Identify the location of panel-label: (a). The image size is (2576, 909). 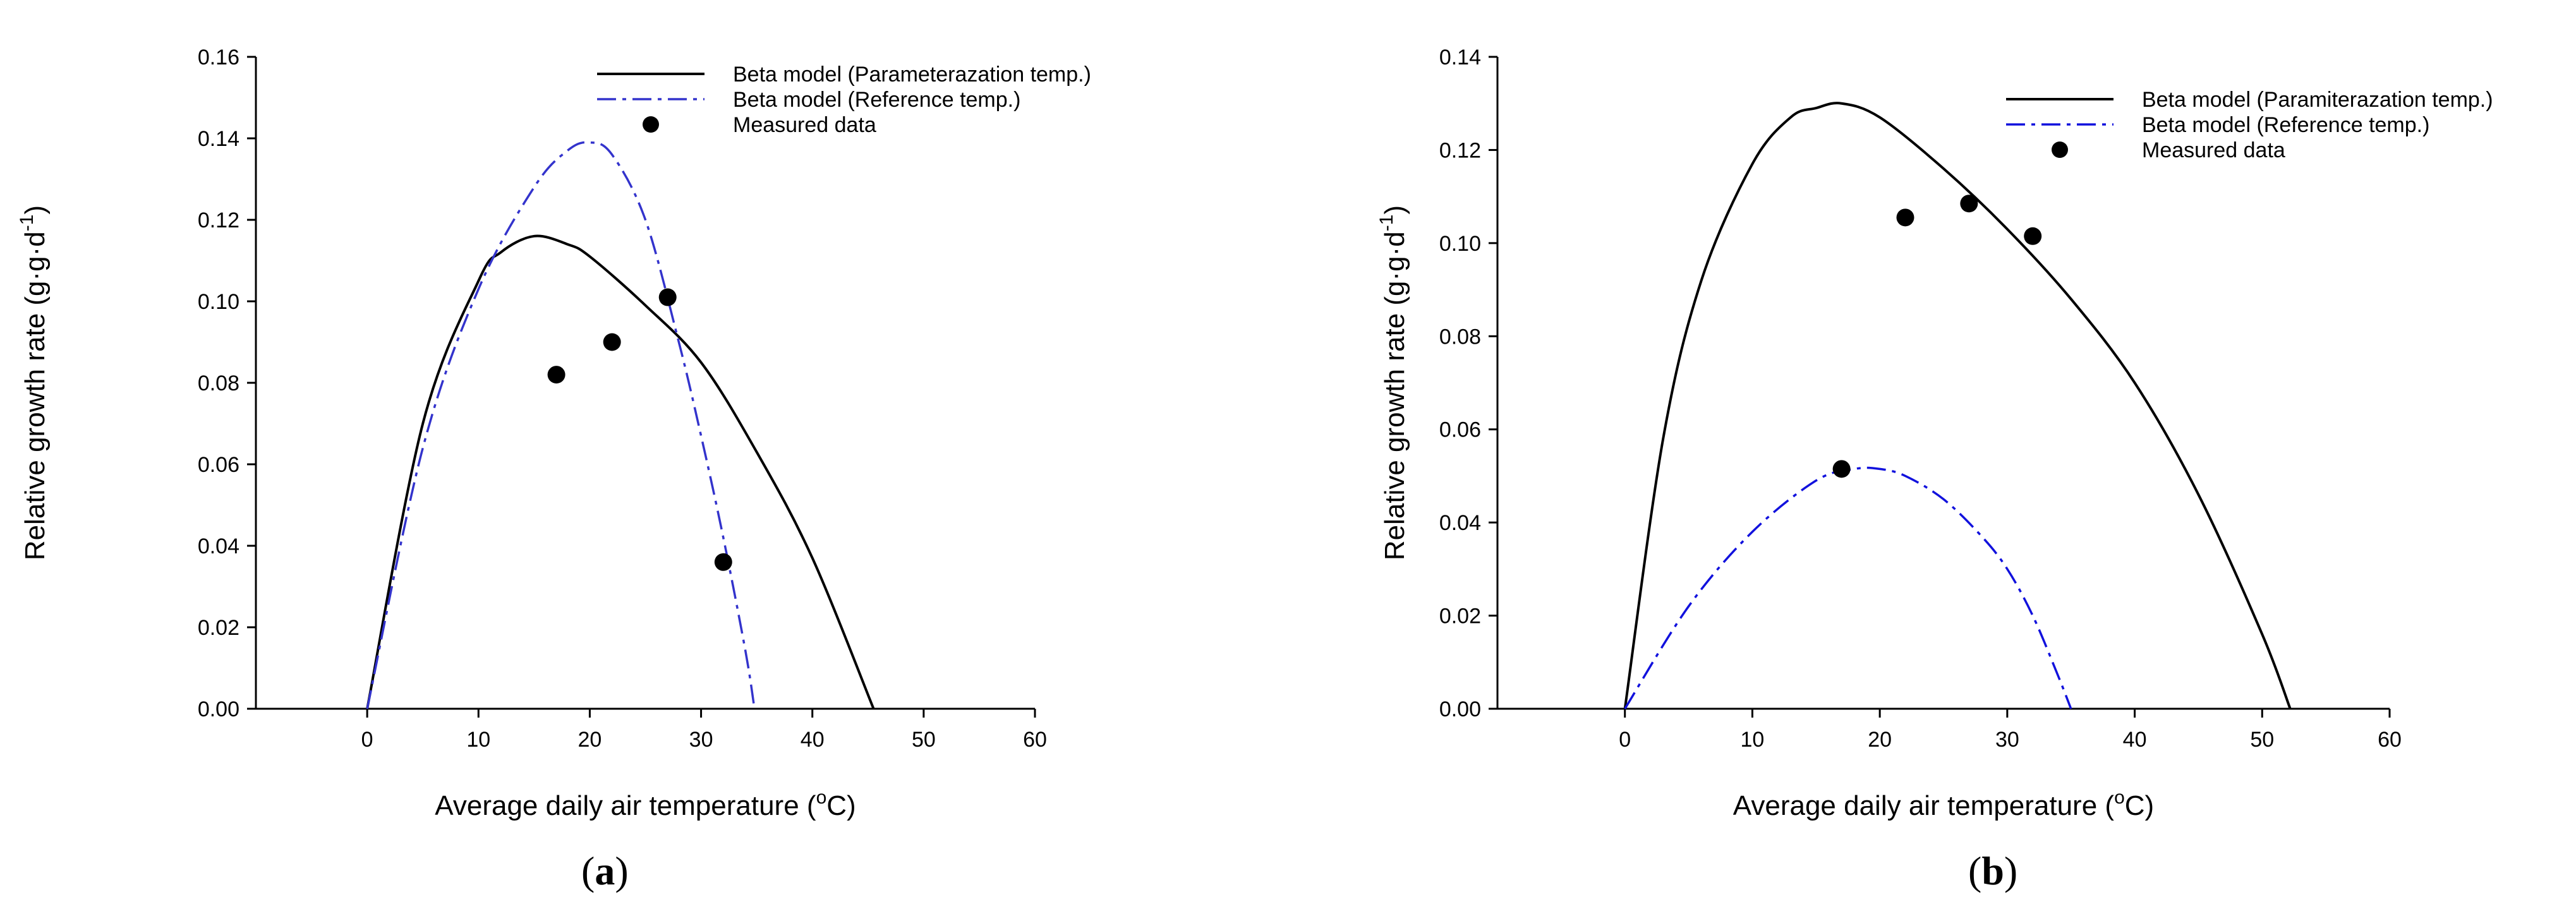
(605, 870).